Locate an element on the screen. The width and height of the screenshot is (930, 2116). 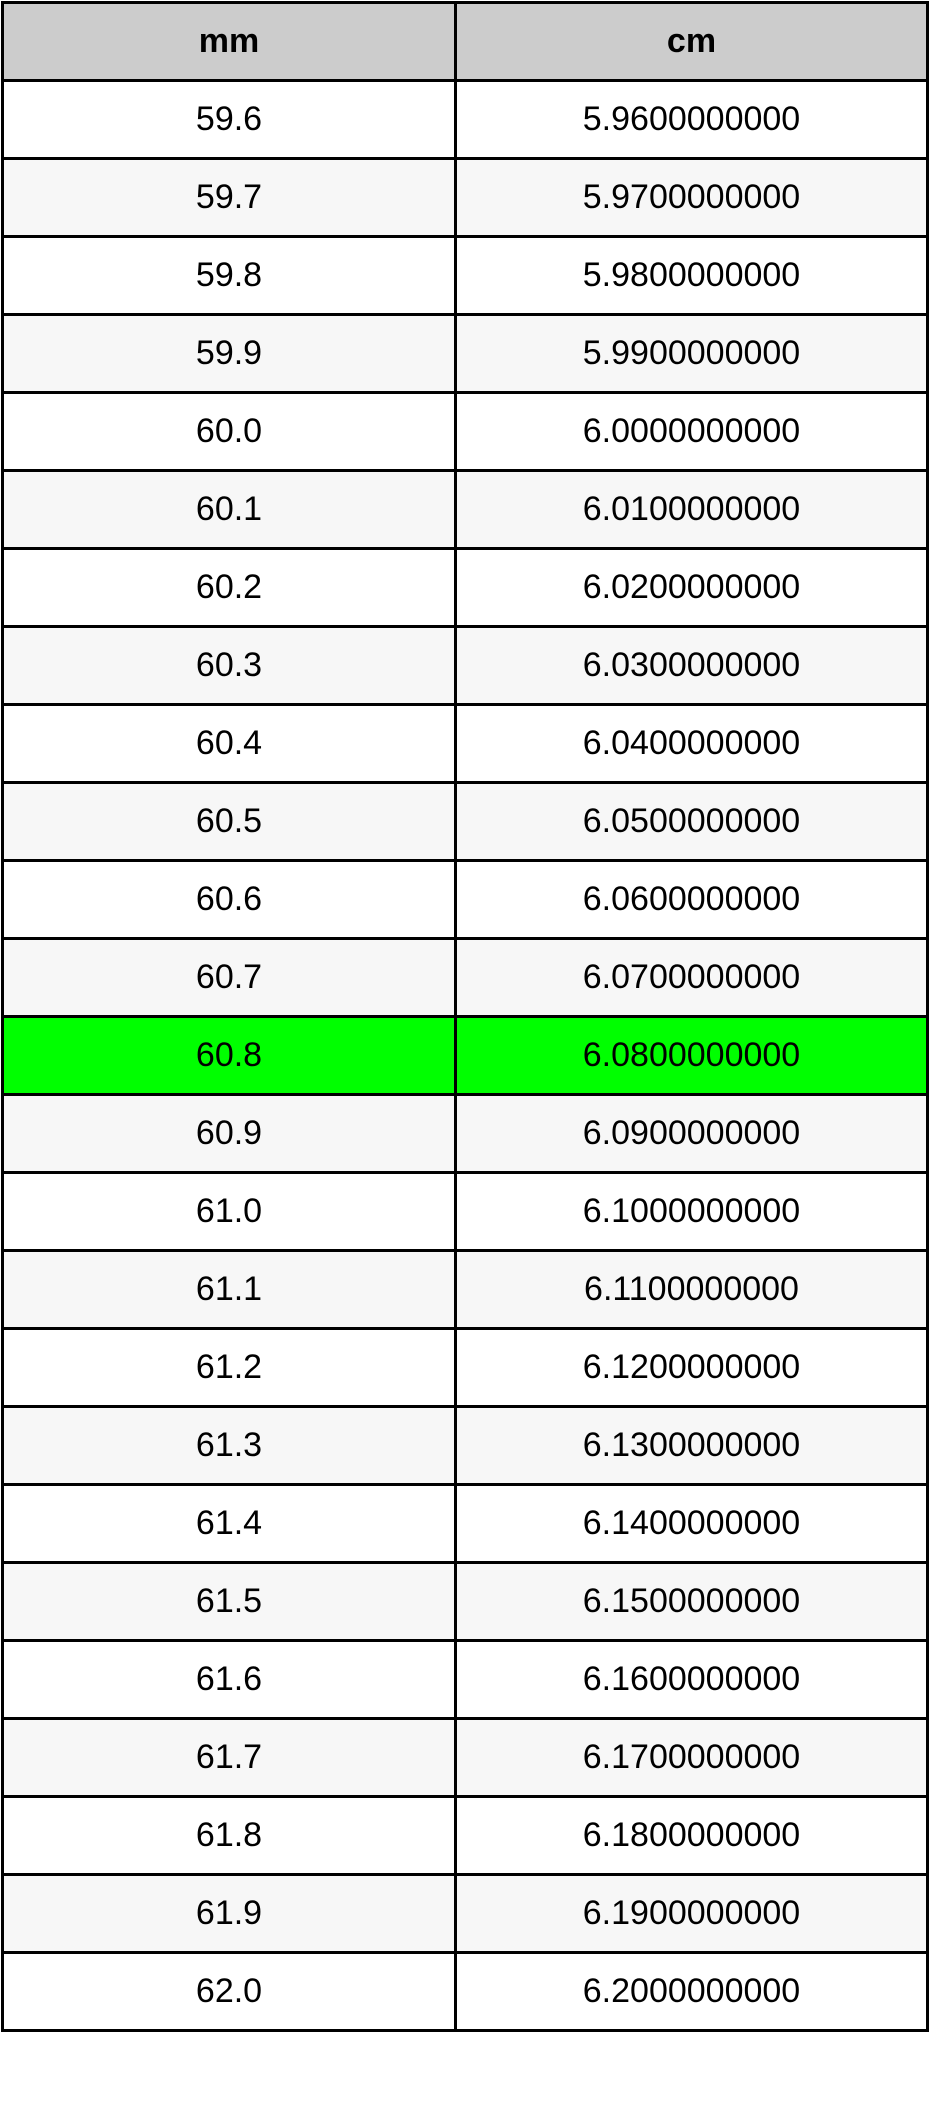
mm-cell: 60.9 is located at coordinates (229, 1133).